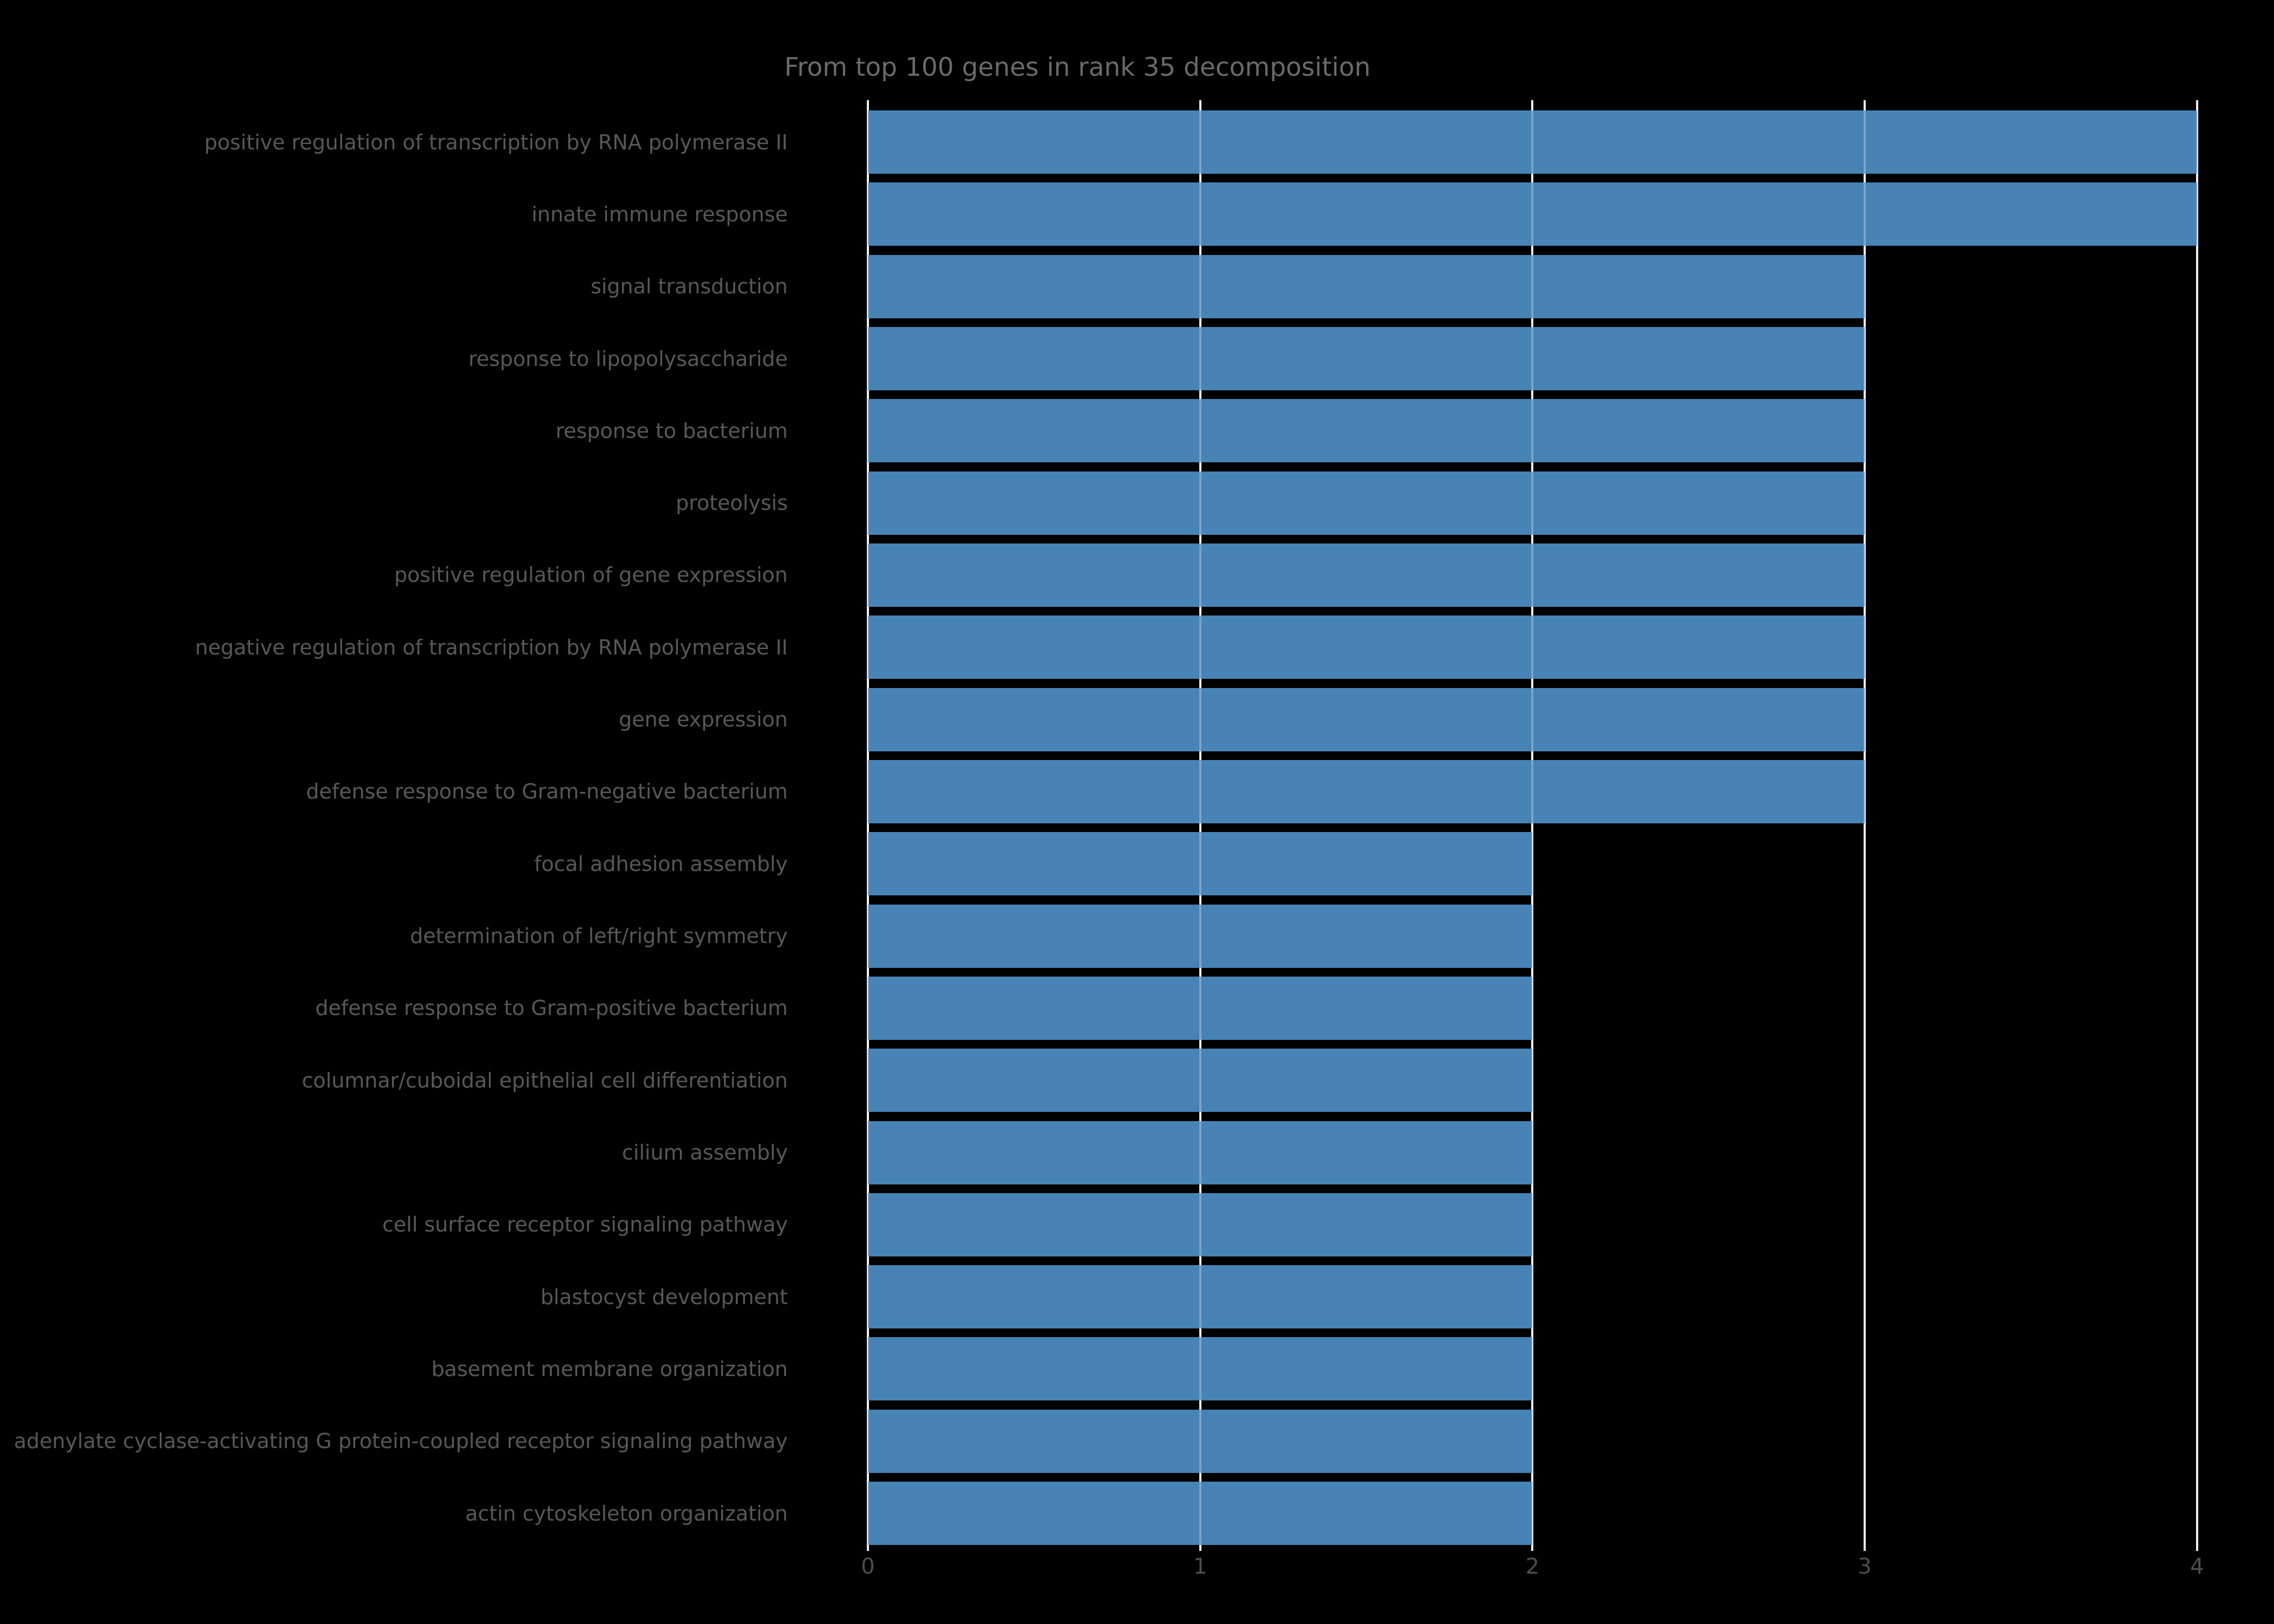 The width and height of the screenshot is (2274, 1624). Describe the element at coordinates (1865, 1567) in the screenshot. I see `x-tick-label: 3` at that location.